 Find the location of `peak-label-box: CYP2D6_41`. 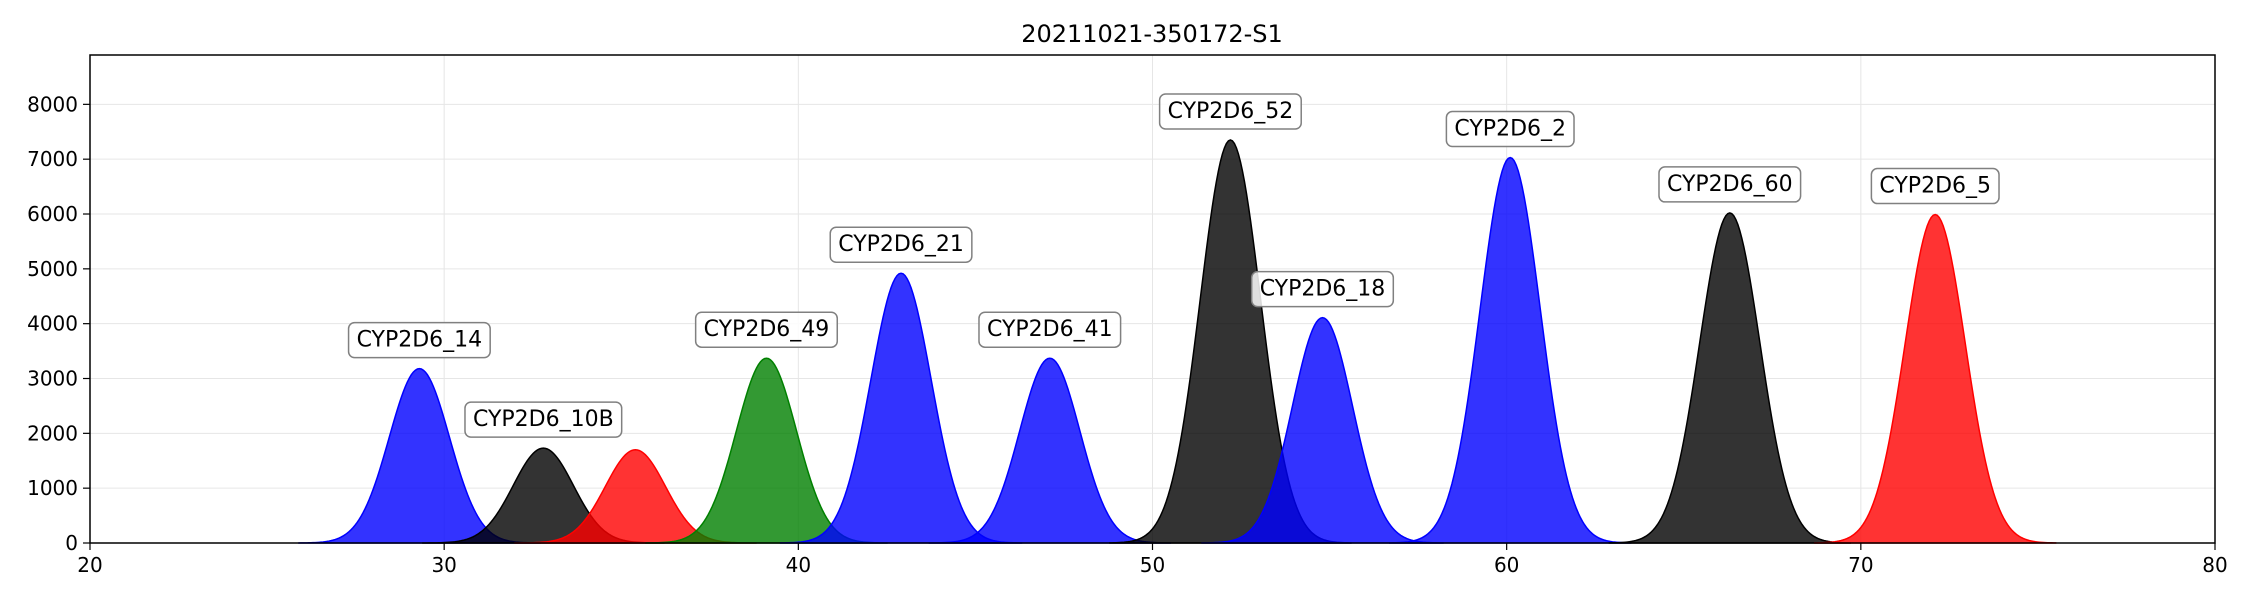

peak-label-box: CYP2D6_41 is located at coordinates (1050, 329).